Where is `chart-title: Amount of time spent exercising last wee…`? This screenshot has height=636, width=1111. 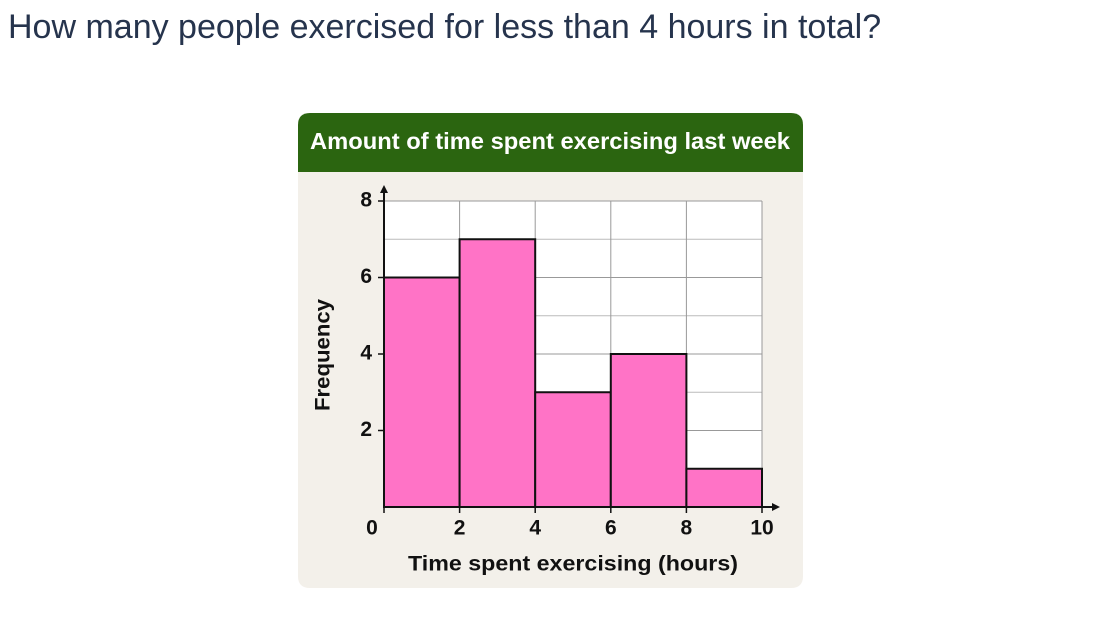
chart-title: Amount of time spent exercising last wee… is located at coordinates (550, 141).